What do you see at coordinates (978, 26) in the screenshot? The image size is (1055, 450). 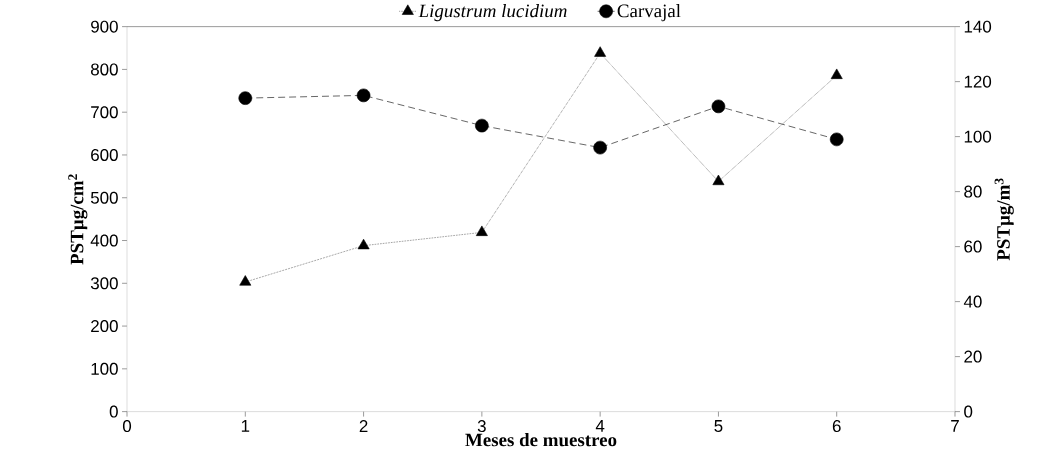 I see `y2-tick-label: 140` at bounding box center [978, 26].